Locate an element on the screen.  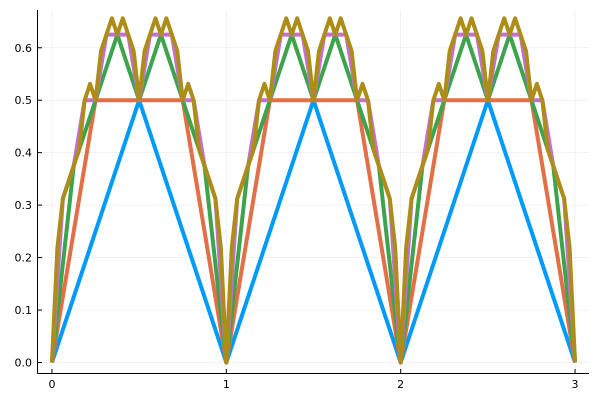
y-tick-label: 0.2 is located at coordinates (24, 258).